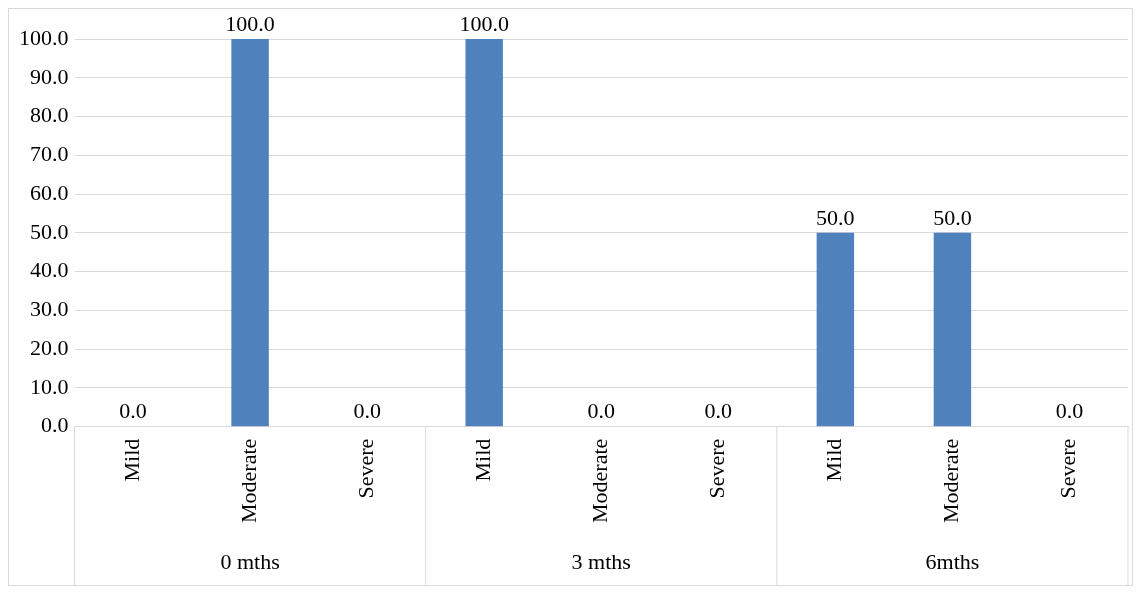 Image resolution: width=1141 pixels, height=594 pixels. What do you see at coordinates (952, 561) in the screenshot?
I see `text: 6mths` at bounding box center [952, 561].